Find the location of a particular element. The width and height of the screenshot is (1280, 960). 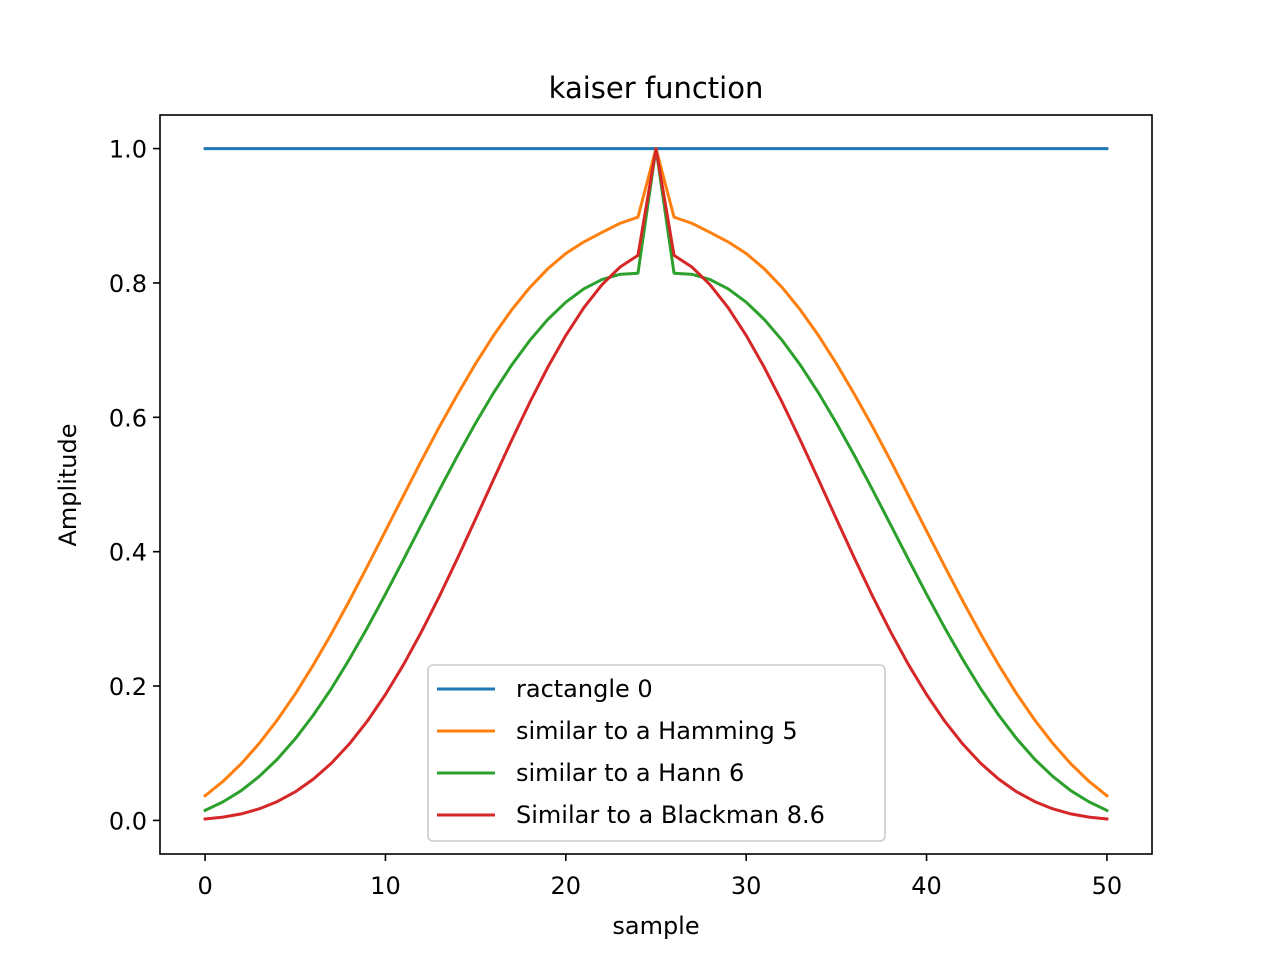

x-axis-ticks: 0 10 20 30 40 50 is located at coordinates (659, 877).